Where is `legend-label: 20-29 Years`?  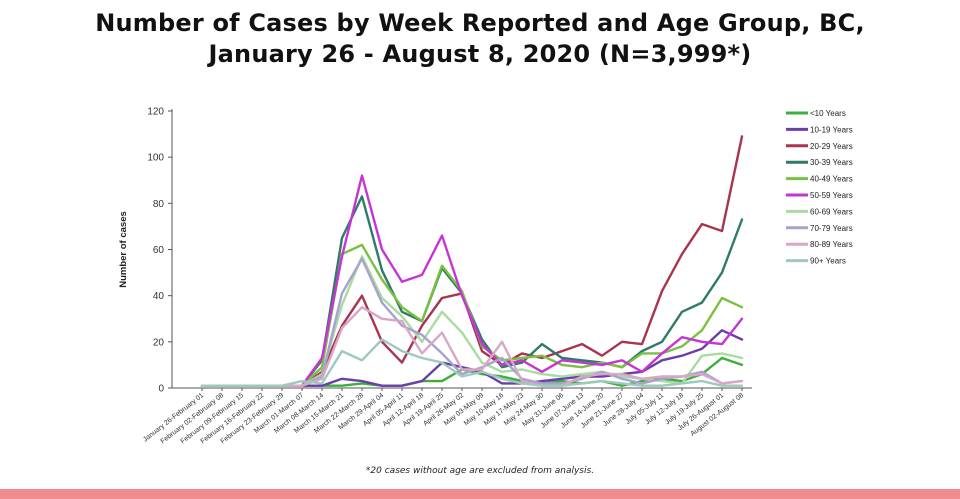 legend-label: 20-29 Years is located at coordinates (831, 146).